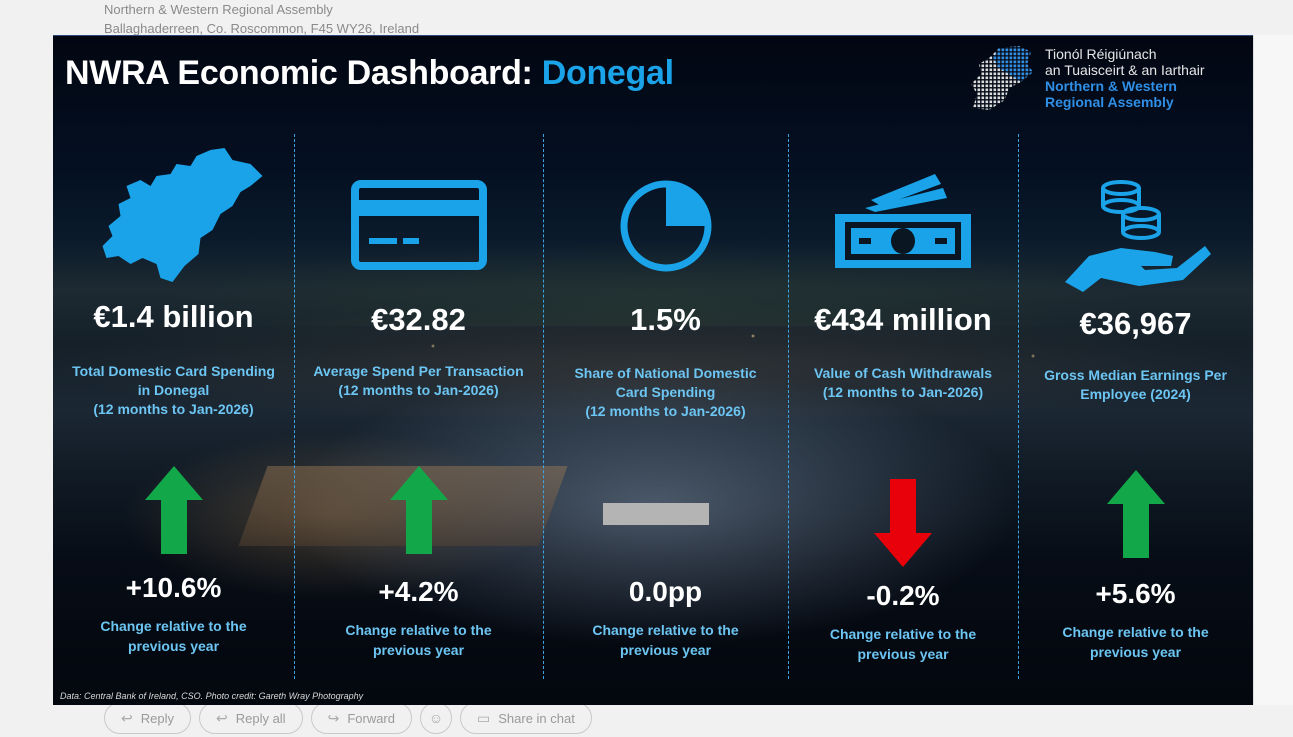  What do you see at coordinates (484, 717) in the screenshot?
I see `chat-icon: ▭` at bounding box center [484, 717].